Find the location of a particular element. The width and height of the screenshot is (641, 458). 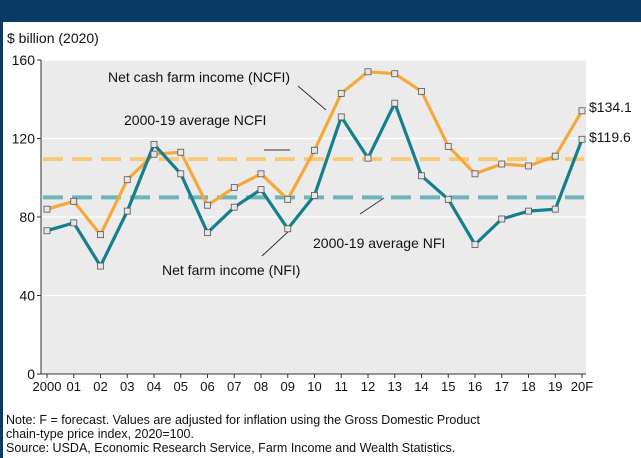

x-tick-label-05: 05 is located at coordinates (181, 386).